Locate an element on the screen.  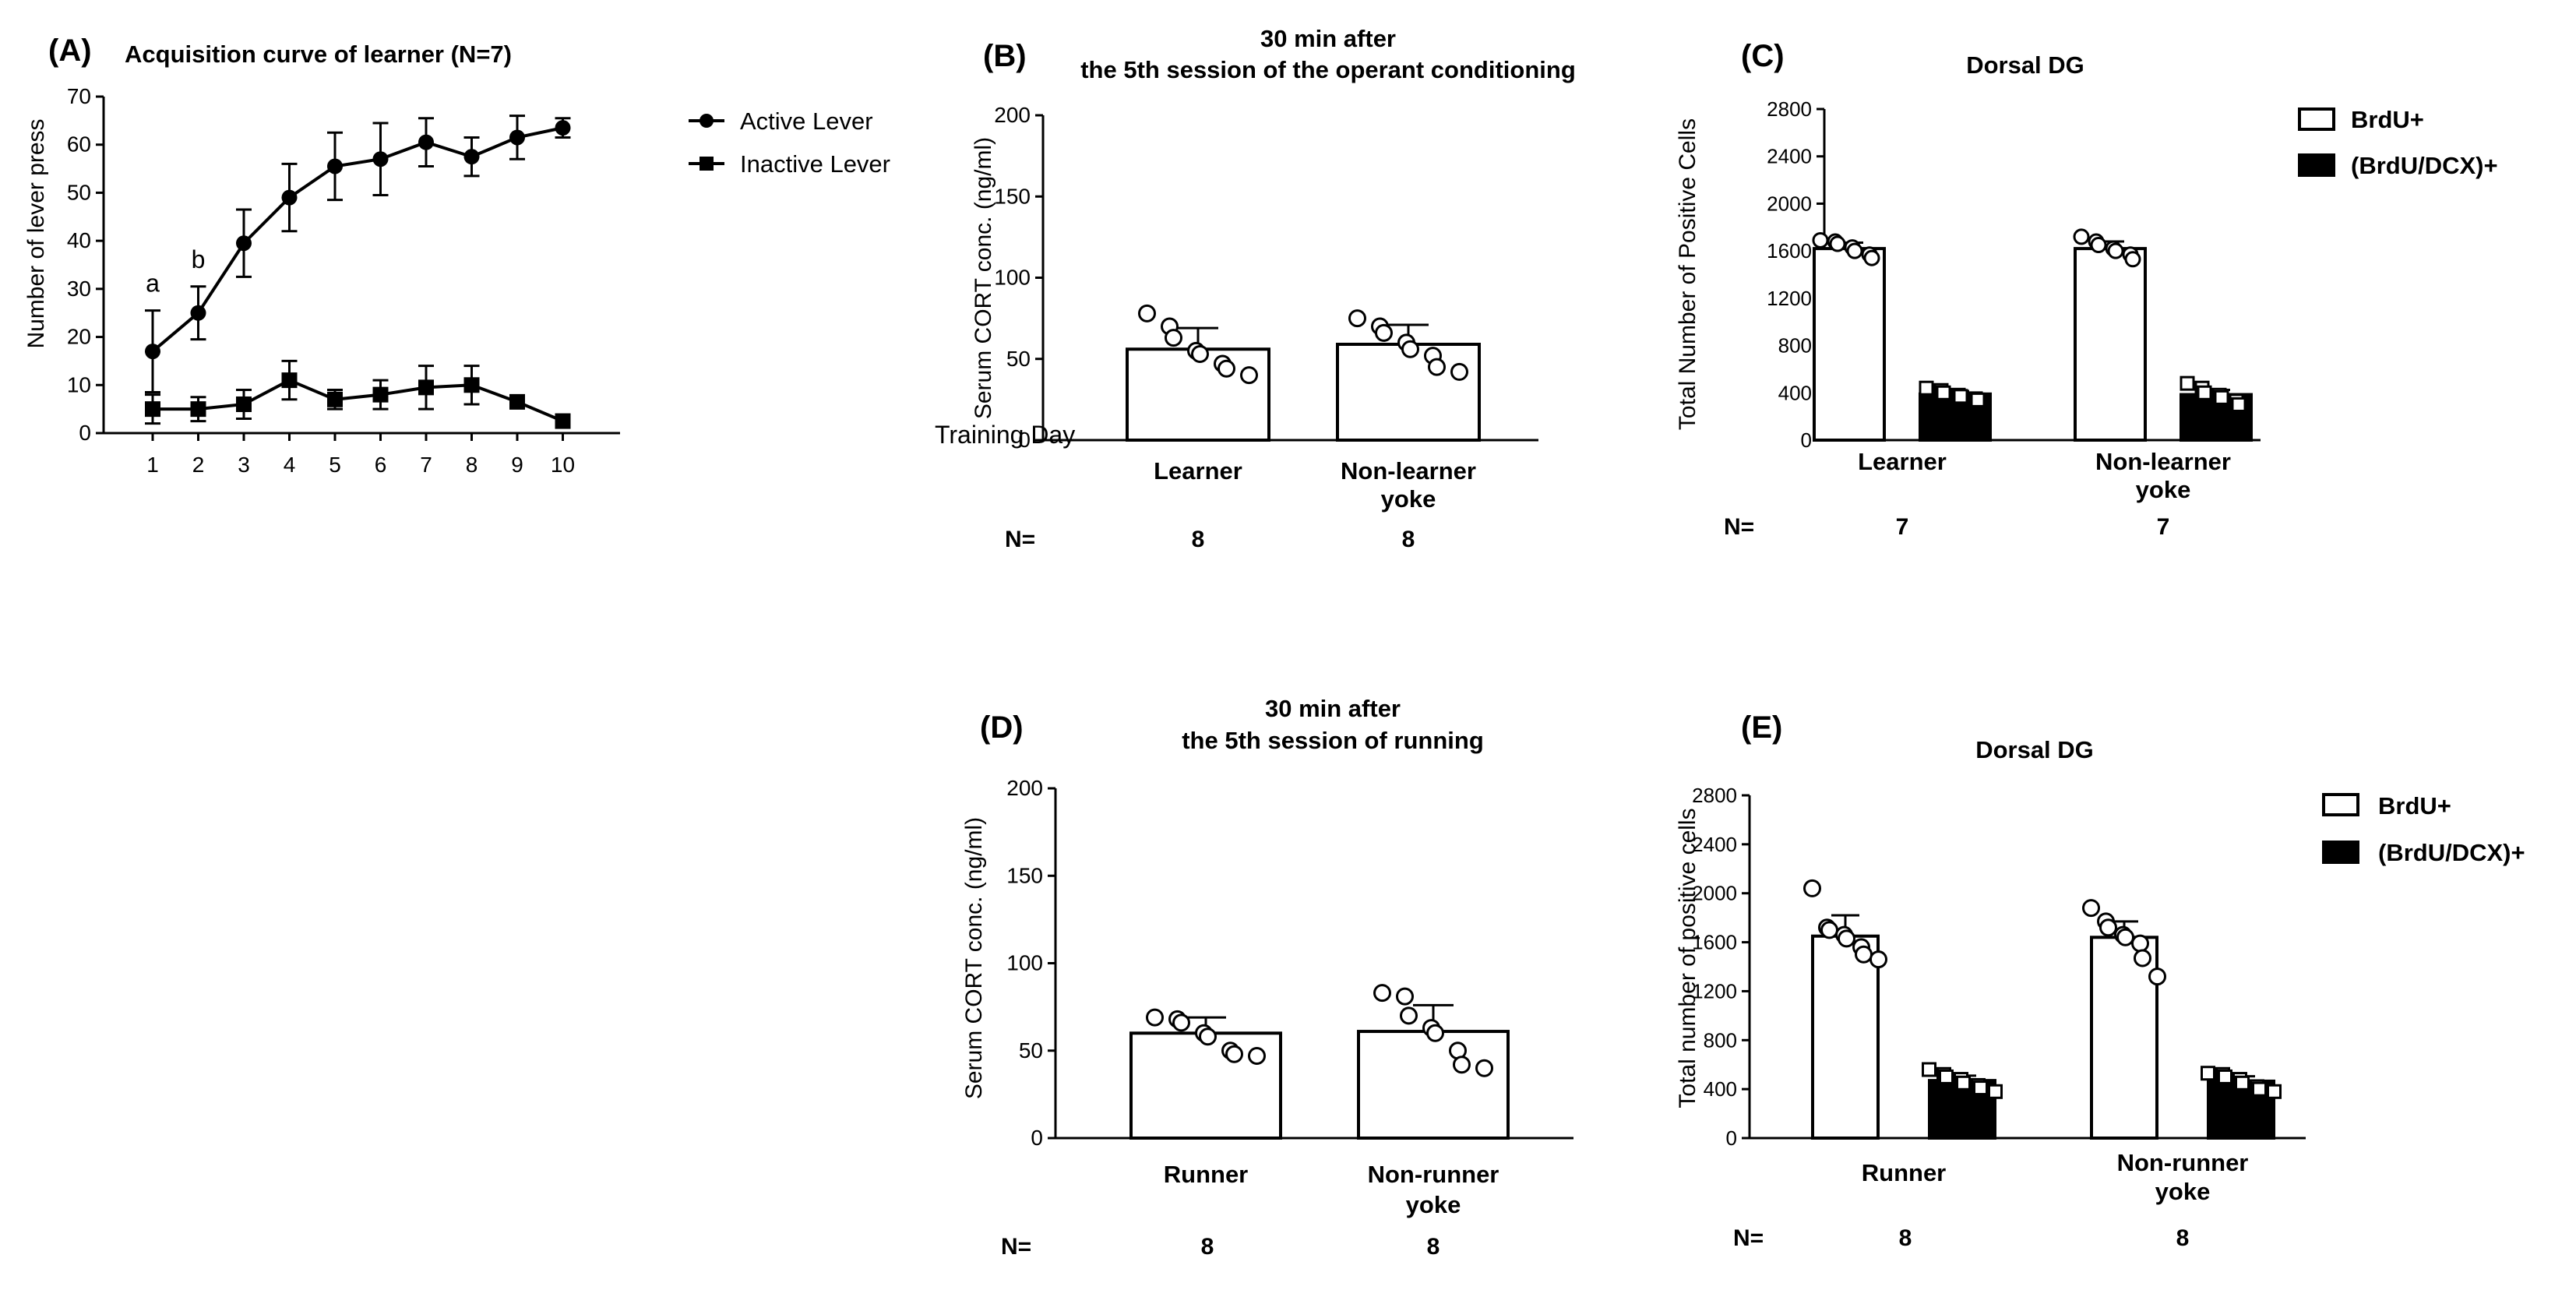
panel-b-y-axis-label: Serum CORT conc. (ng/ml) is located at coordinates (984, 278).